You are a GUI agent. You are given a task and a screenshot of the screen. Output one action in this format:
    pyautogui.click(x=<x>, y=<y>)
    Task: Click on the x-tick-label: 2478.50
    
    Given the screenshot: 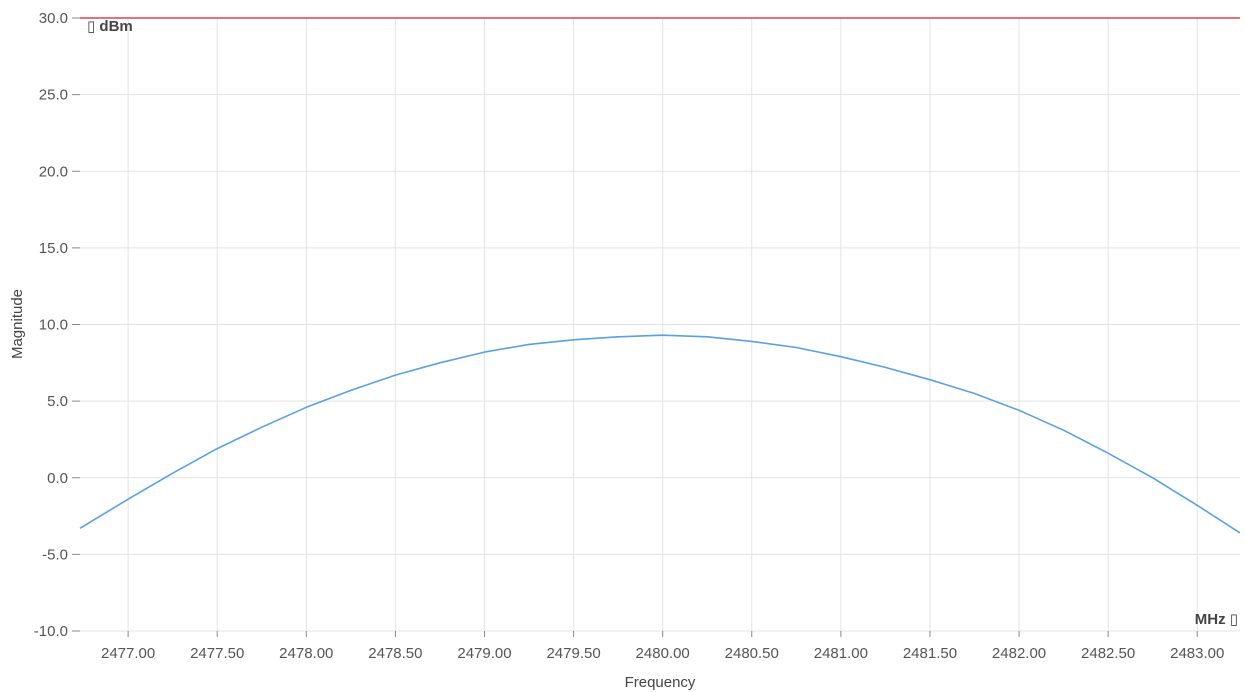 What is the action you would take?
    pyautogui.click(x=395, y=653)
    